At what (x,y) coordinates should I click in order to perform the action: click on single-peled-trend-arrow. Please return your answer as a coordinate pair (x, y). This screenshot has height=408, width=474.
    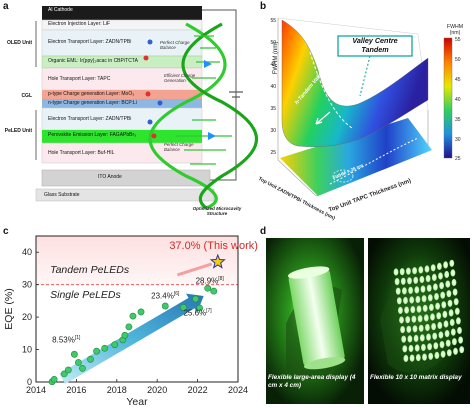
    Looking at the image, I should click on (131, 338).